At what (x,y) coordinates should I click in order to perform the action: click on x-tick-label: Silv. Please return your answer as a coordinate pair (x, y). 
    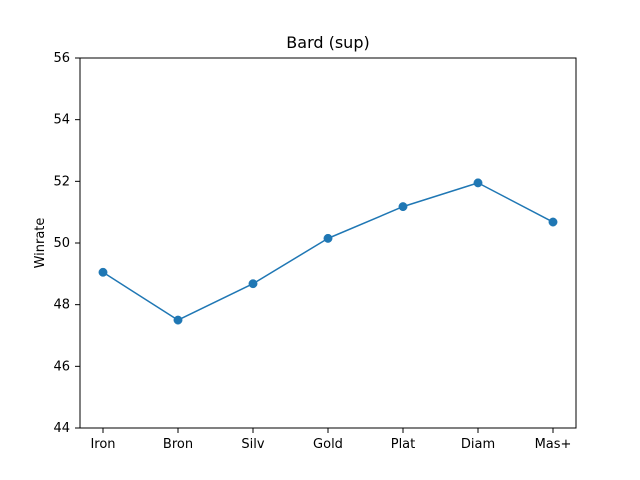
    Looking at the image, I should click on (252, 444).